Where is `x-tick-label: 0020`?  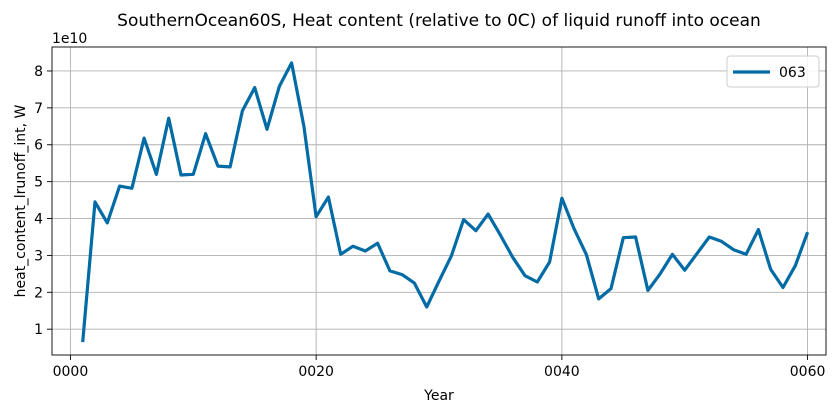 x-tick-label: 0020 is located at coordinates (316, 372).